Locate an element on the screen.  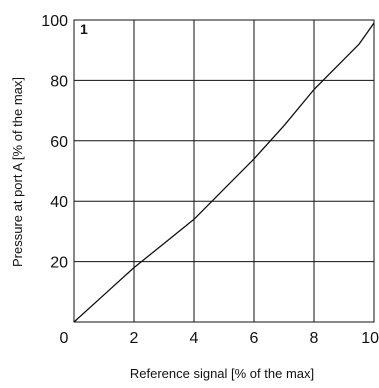
y-tick-label: 100 is located at coordinates (54, 21).